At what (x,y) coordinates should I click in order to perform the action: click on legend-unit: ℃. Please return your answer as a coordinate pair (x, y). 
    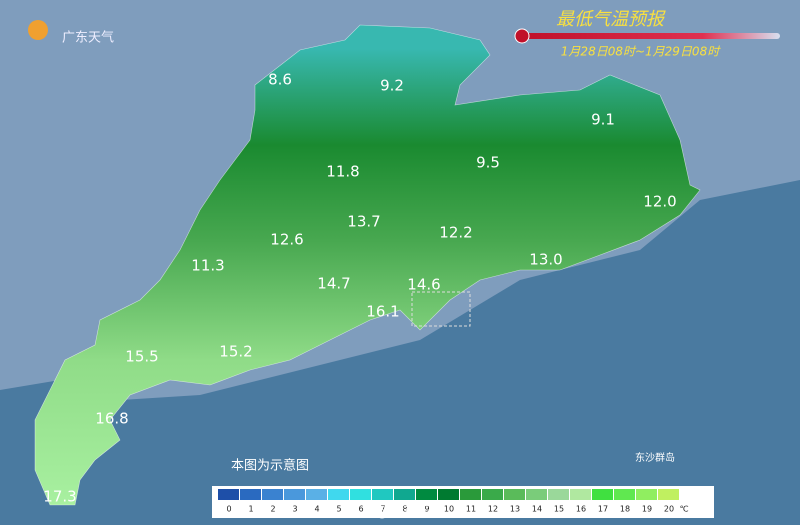
    Looking at the image, I should click on (684, 509).